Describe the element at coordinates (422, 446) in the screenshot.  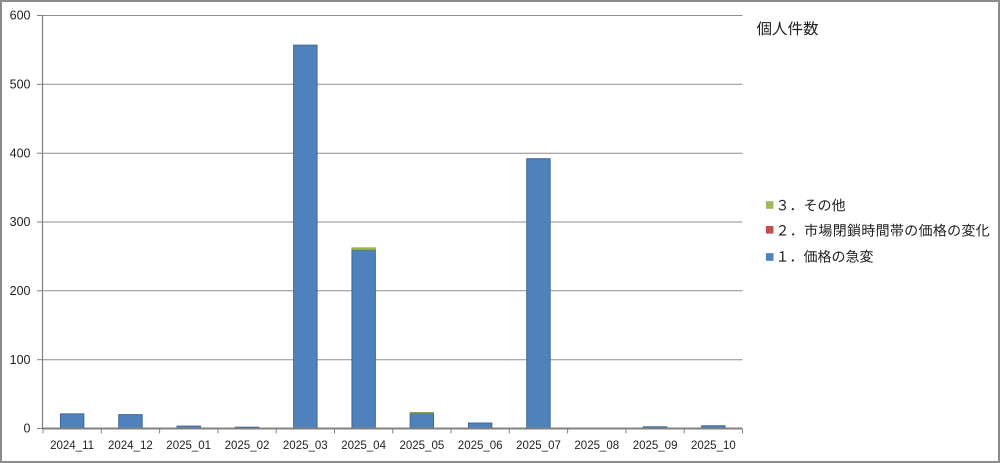
I see `svg-text: 2025_05` at that location.